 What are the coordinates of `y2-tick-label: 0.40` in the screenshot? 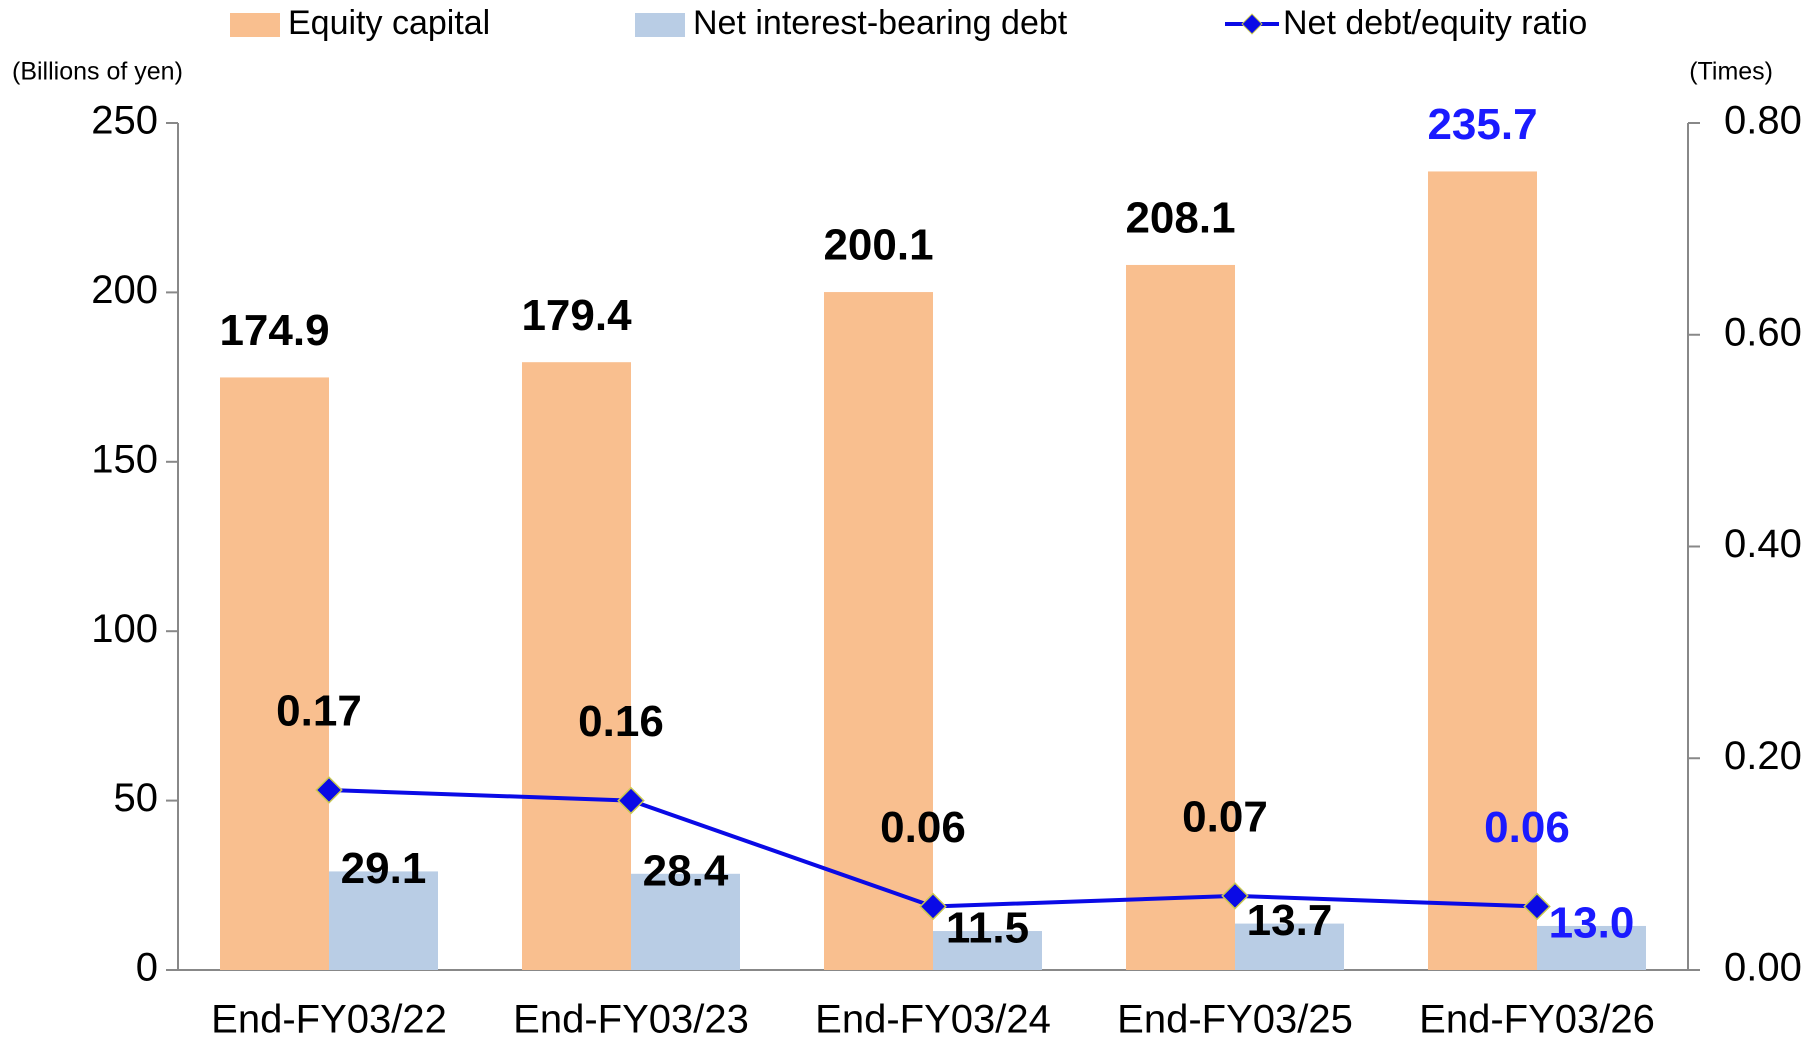 It's located at (1763, 544).